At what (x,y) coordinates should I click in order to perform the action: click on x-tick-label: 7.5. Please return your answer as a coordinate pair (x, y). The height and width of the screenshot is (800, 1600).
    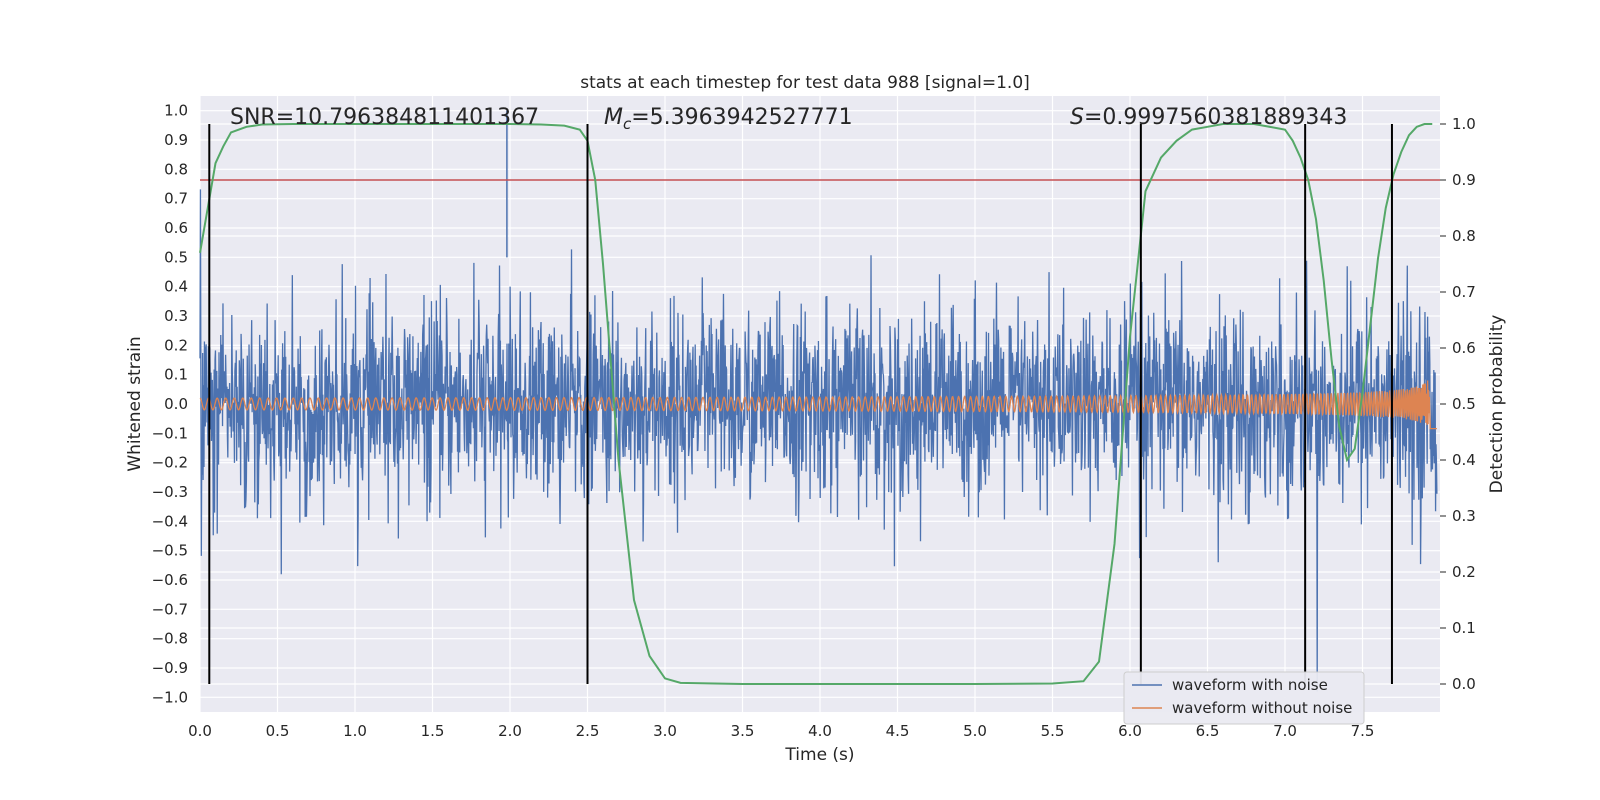
    Looking at the image, I should click on (1363, 731).